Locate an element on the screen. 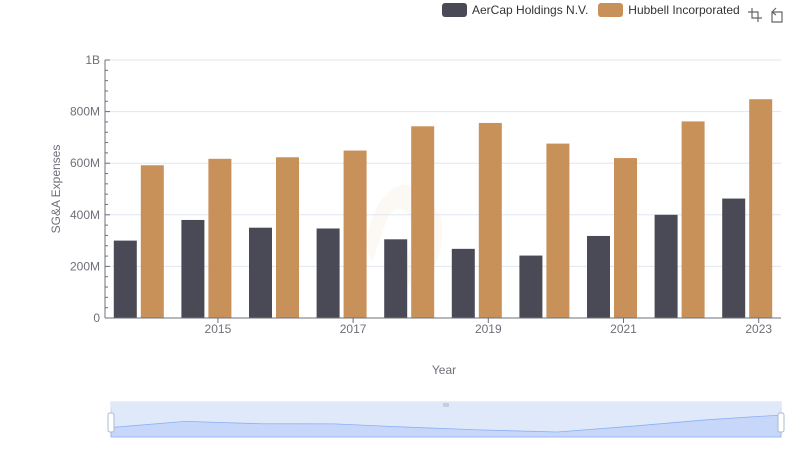 The width and height of the screenshot is (800, 461). bar-aercap-2014 is located at coordinates (125, 279).